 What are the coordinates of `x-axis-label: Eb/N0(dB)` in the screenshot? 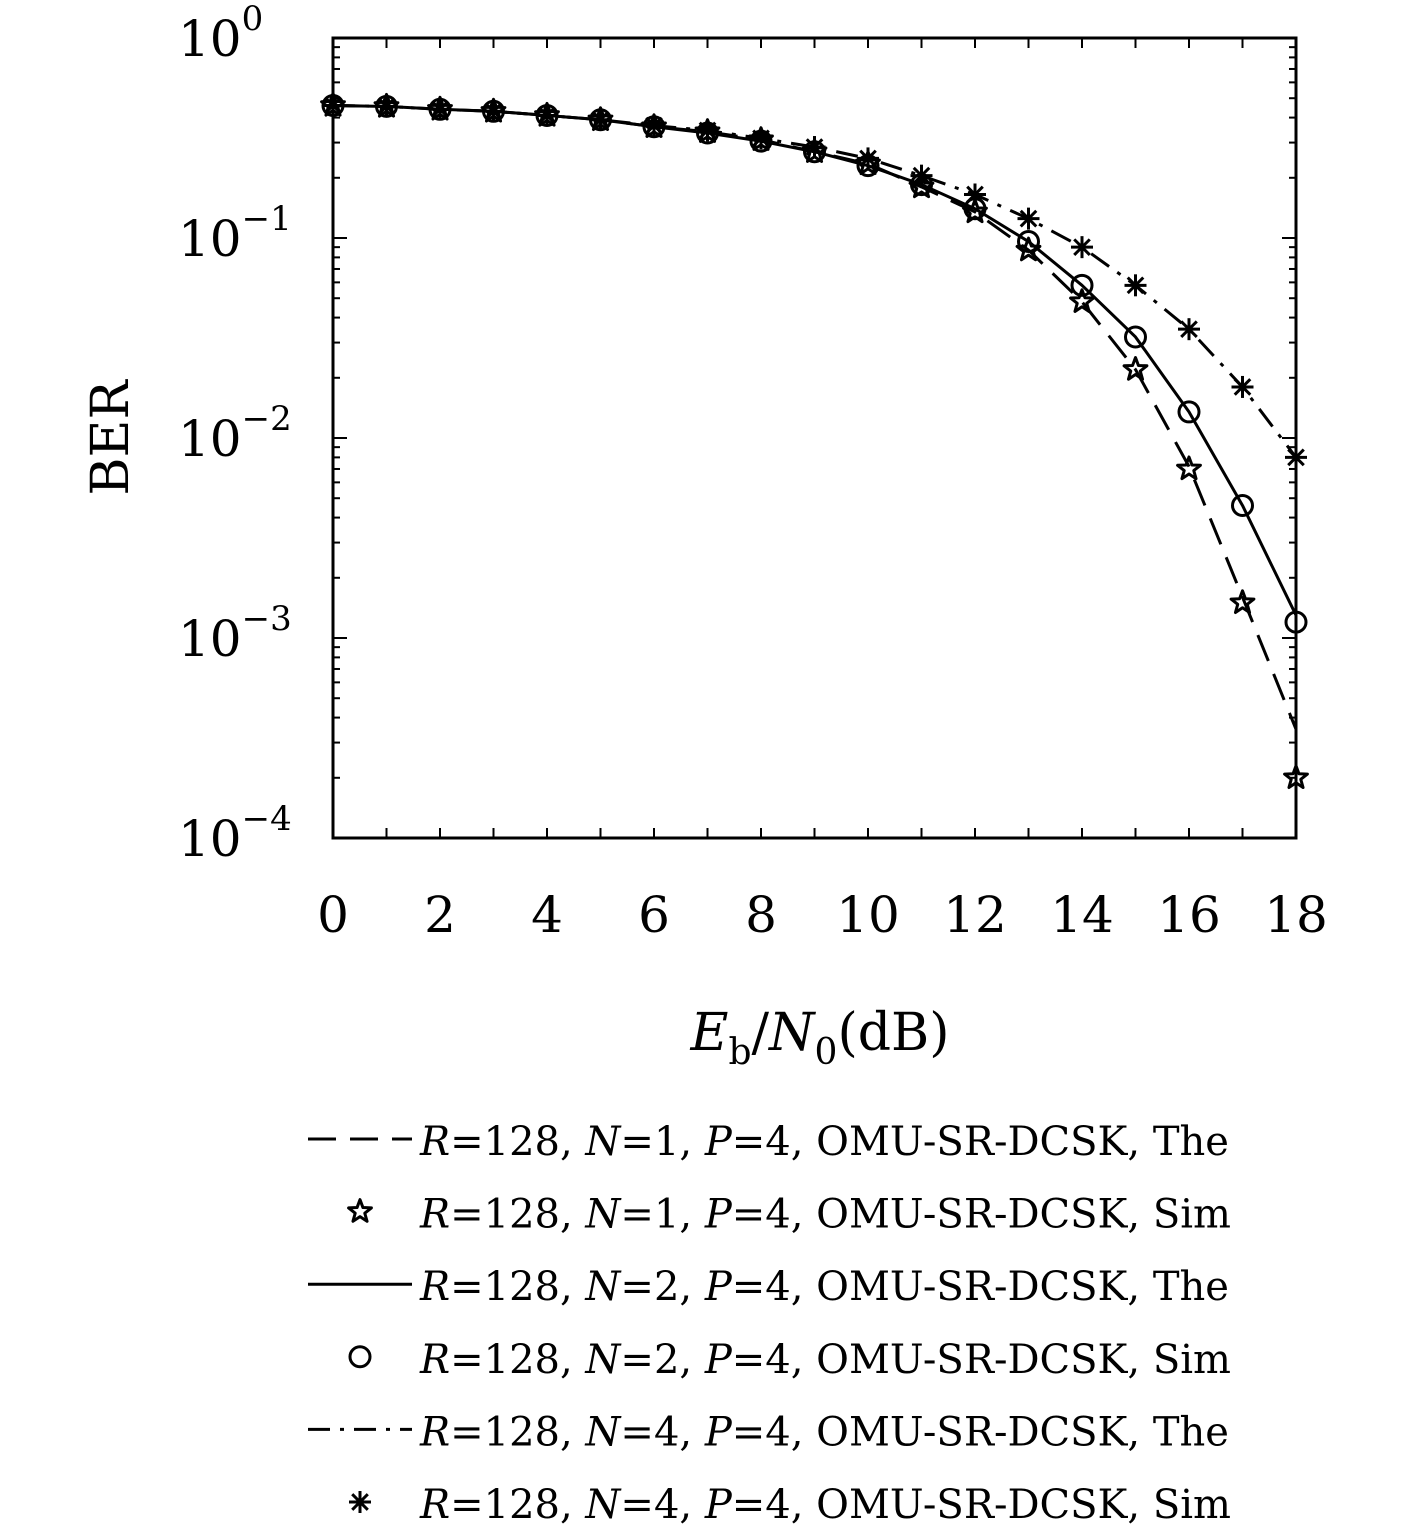 It's located at (819, 1038).